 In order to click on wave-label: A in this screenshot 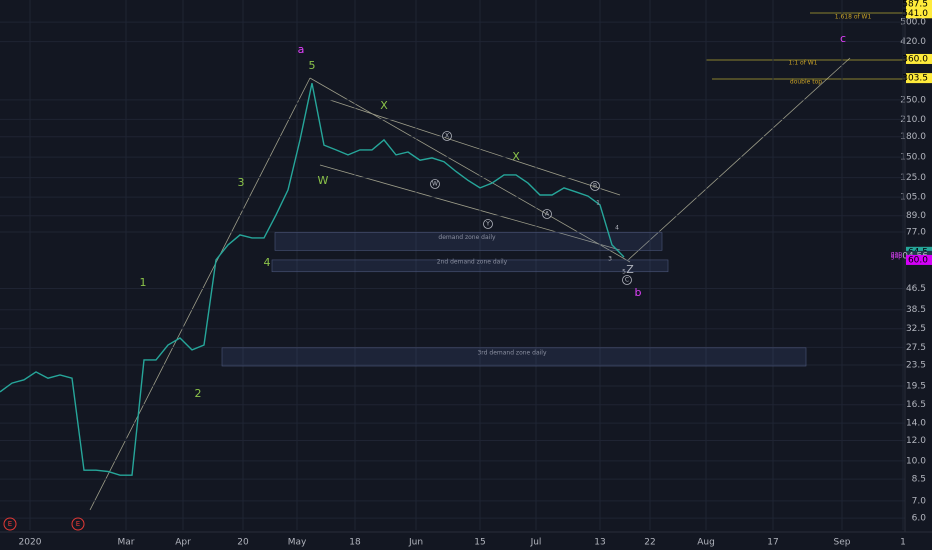, I will do `click(547, 214)`.